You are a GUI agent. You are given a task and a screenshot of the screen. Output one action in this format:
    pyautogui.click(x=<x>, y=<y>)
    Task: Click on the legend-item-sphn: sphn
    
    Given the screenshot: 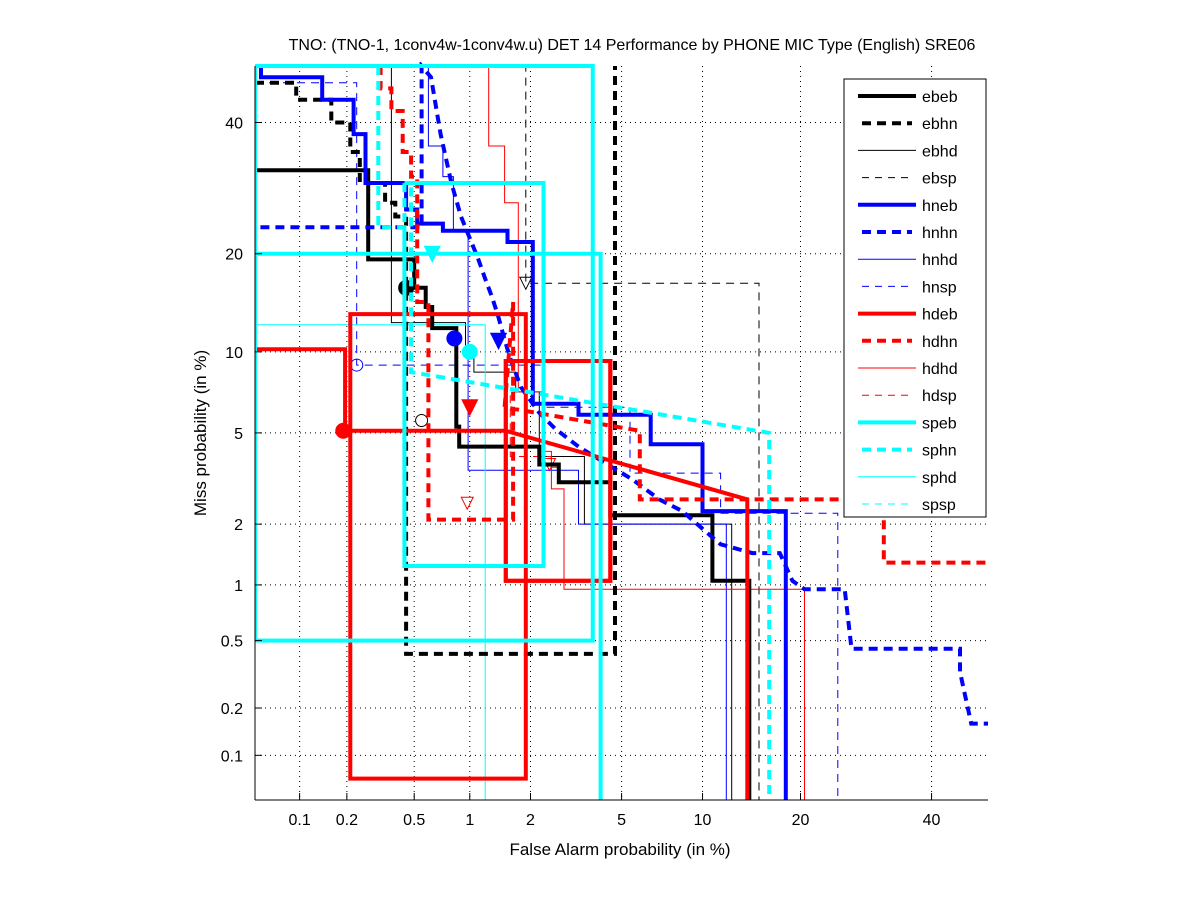 What is the action you would take?
    pyautogui.click(x=909, y=451)
    